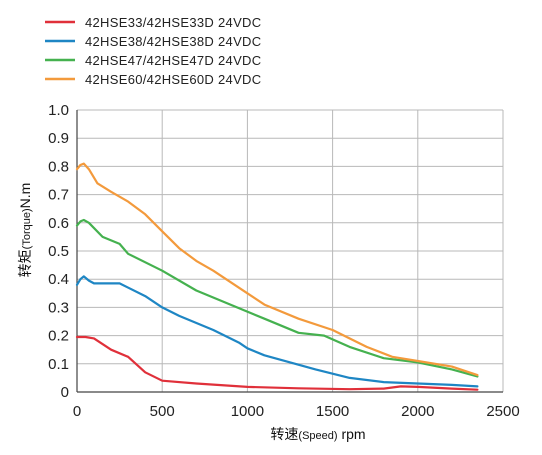 The height and width of the screenshot is (455, 542). Describe the element at coordinates (502, 411) in the screenshot. I see `x-tick-label: 2500` at that location.